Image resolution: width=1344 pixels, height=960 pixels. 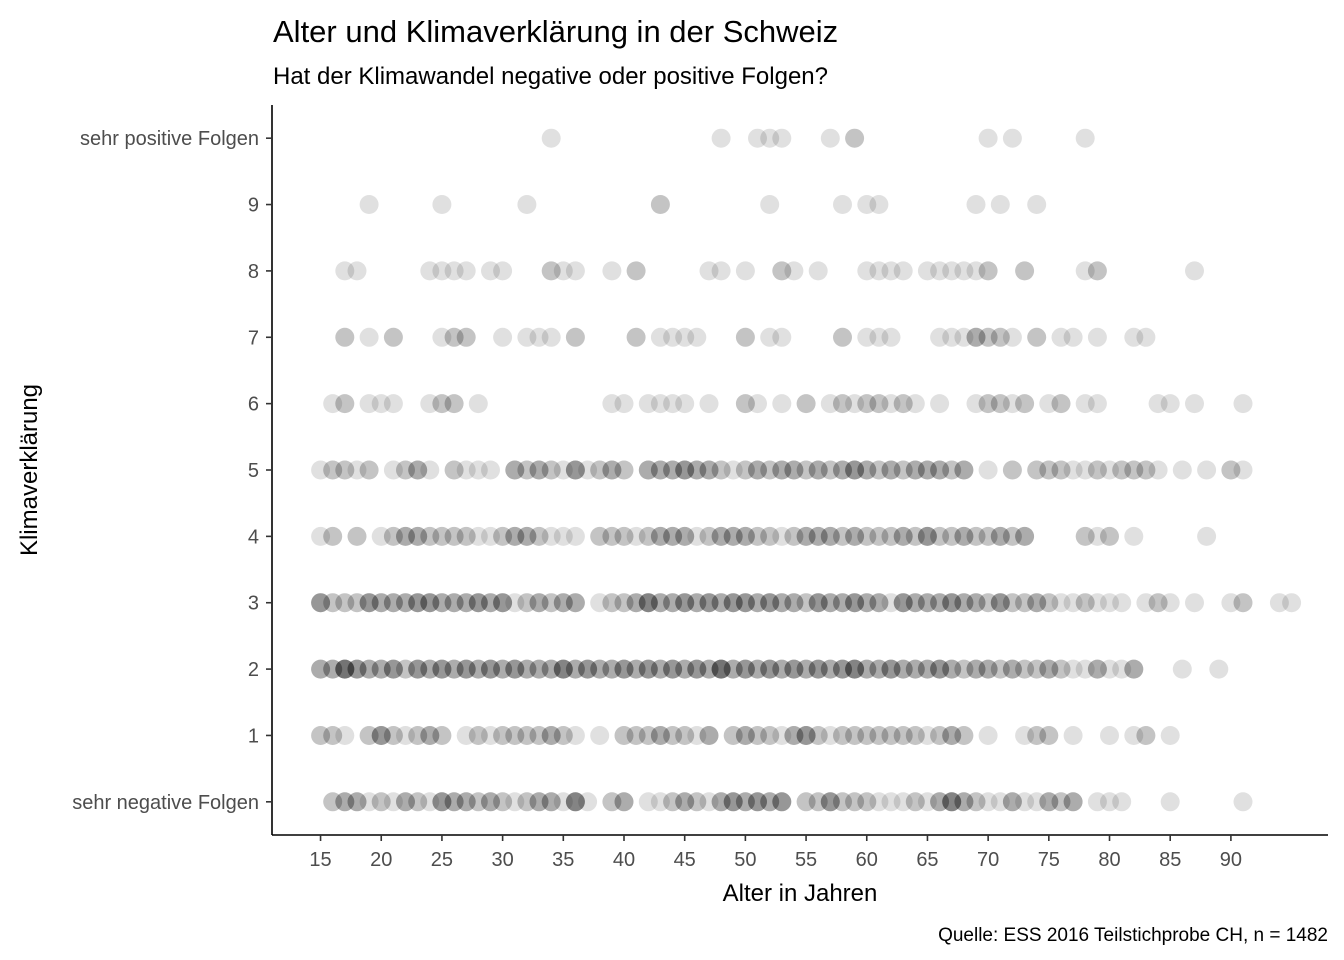 I want to click on x-tick-label: 90, so click(x=1231, y=860).